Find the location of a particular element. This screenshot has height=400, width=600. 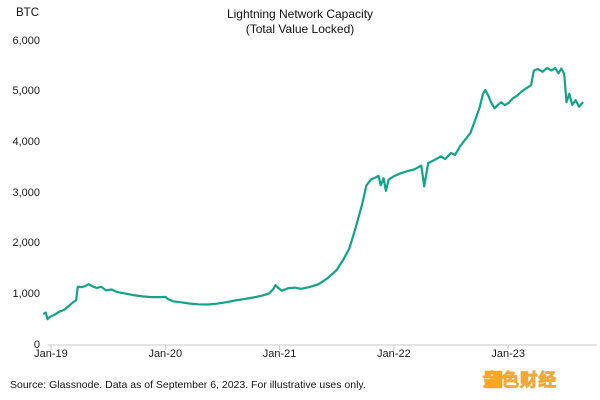

x-tick-label: Jan-23 is located at coordinates (508, 354).